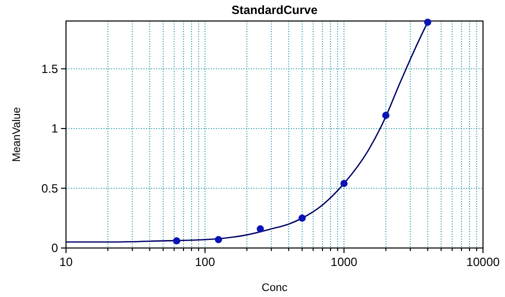 The height and width of the screenshot is (297, 505). What do you see at coordinates (49, 188) in the screenshot?
I see `y-tick-label: 0.5` at bounding box center [49, 188].